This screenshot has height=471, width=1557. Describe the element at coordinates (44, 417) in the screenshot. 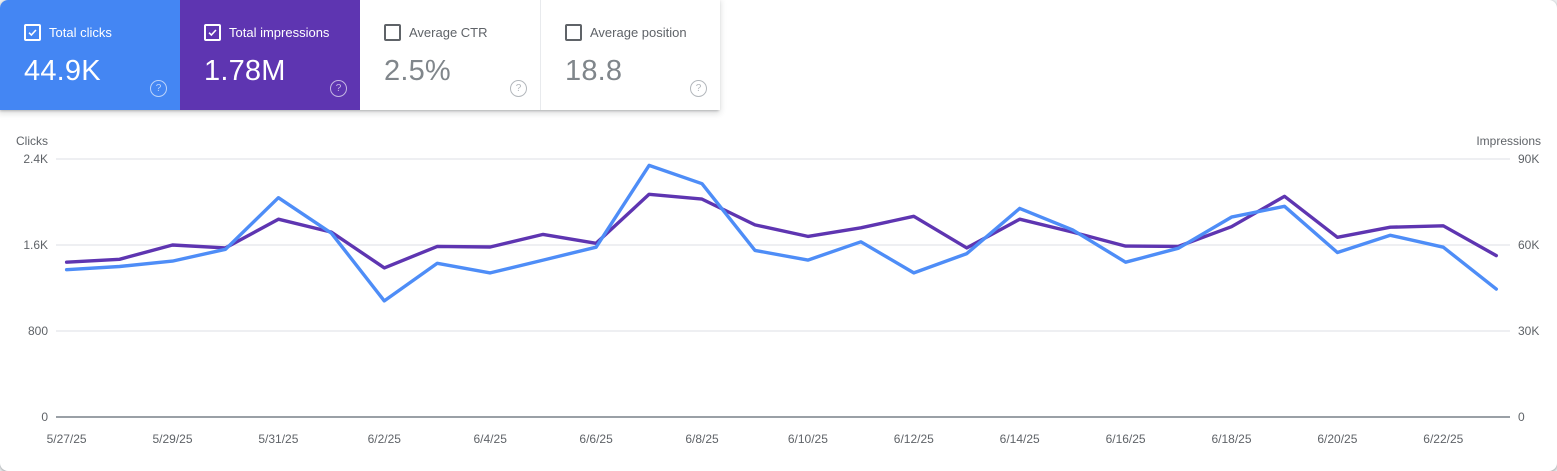

I see `y-axis-tick-label-clicks: 0` at that location.